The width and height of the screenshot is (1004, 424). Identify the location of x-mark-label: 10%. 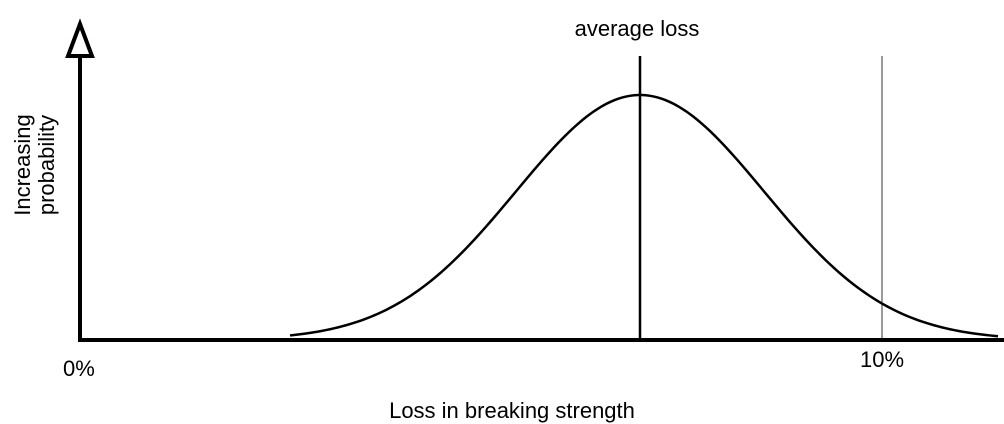
(882, 359).